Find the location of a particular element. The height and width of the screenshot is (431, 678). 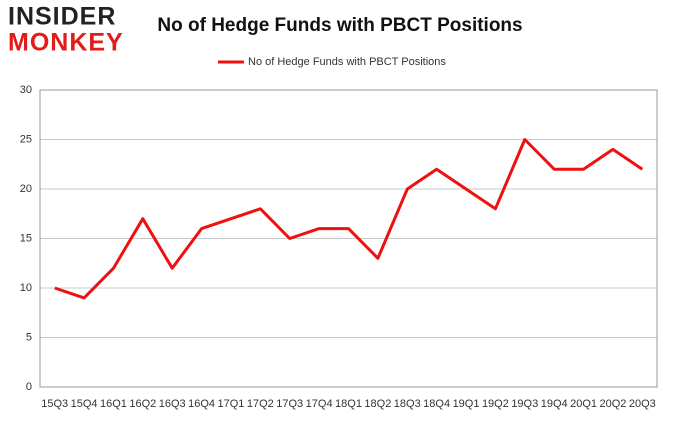

x-tick-label: 15Q3 is located at coordinates (54, 404).